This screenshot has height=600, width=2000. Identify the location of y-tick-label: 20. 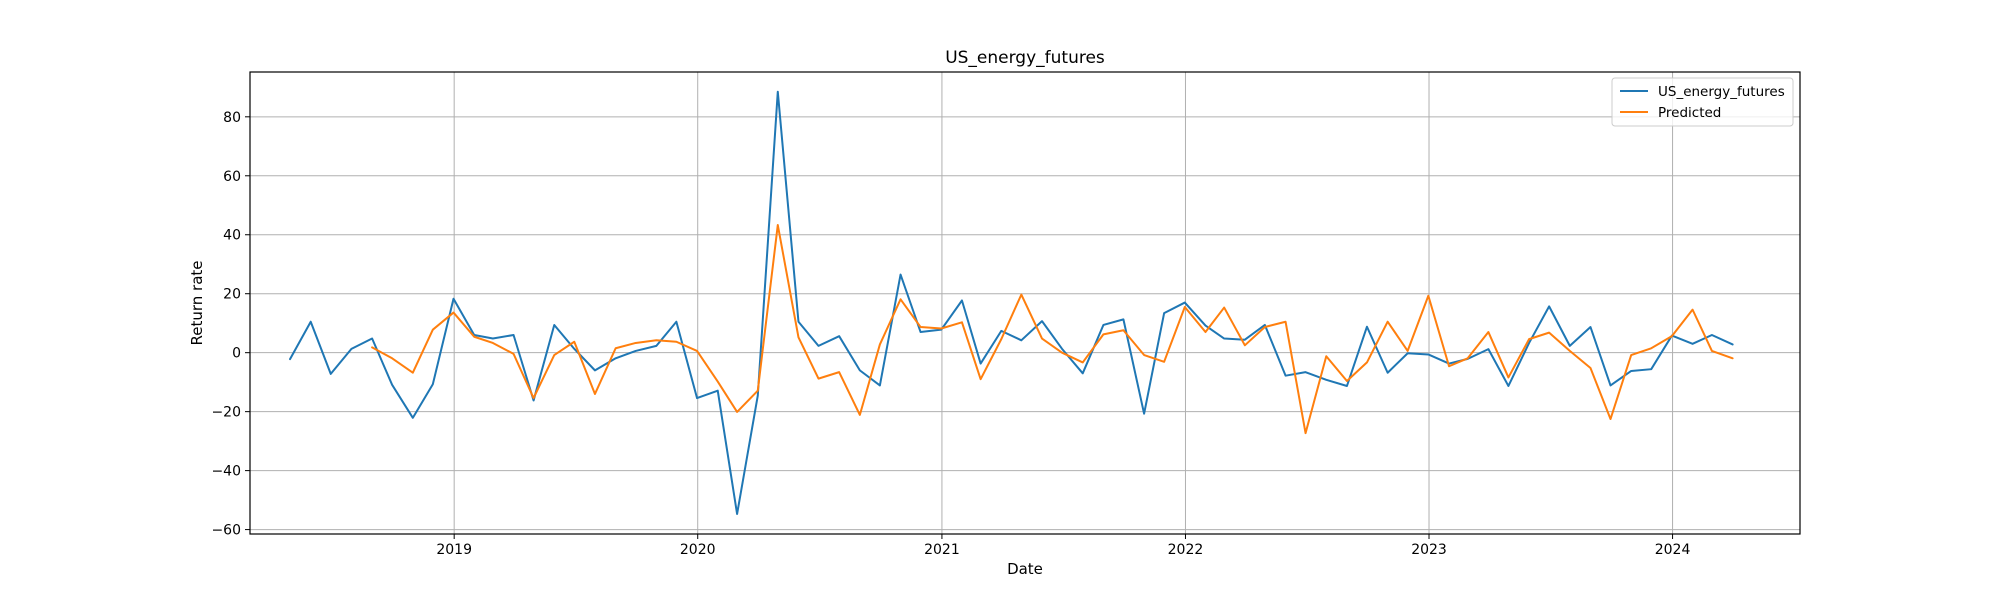
(232, 295).